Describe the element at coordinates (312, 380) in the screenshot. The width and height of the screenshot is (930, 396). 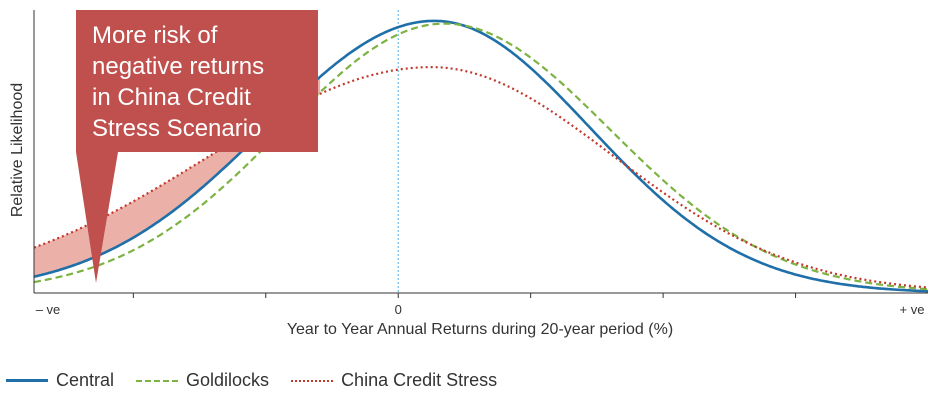
I see `legend-swatch-china-credit-stress` at that location.